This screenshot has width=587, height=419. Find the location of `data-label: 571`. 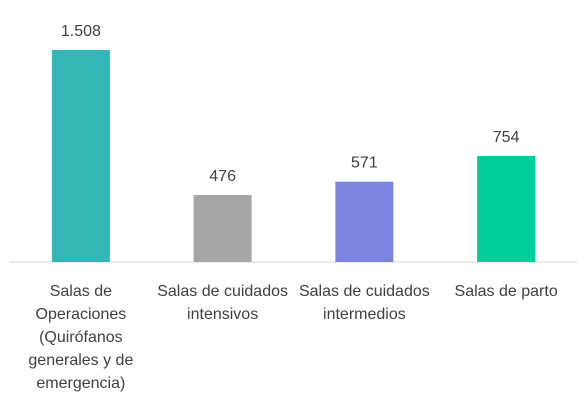

data-label: 571 is located at coordinates (364, 163).